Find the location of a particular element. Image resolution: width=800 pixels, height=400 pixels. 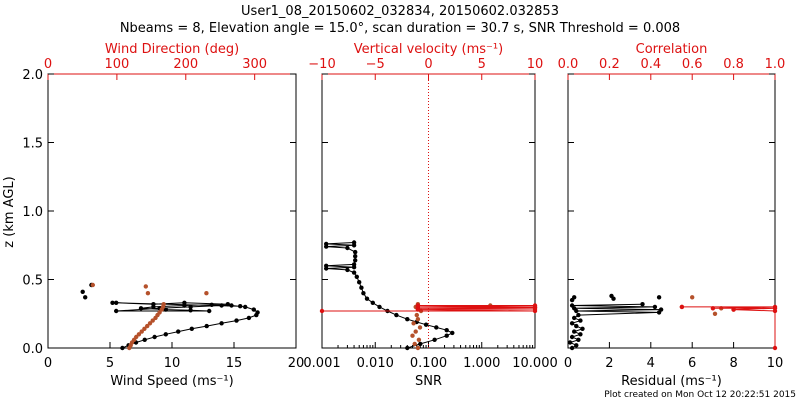

residual-top-tick-label: 1.0 is located at coordinates (775, 64).